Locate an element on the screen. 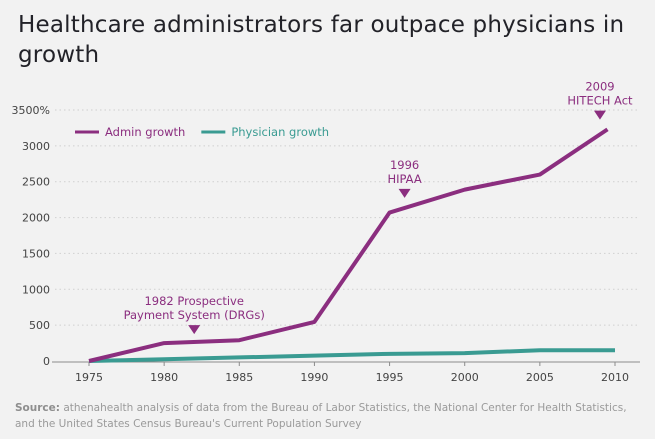 The width and height of the screenshot is (655, 439). legend: Admin growth Physician growth is located at coordinates (202, 132).